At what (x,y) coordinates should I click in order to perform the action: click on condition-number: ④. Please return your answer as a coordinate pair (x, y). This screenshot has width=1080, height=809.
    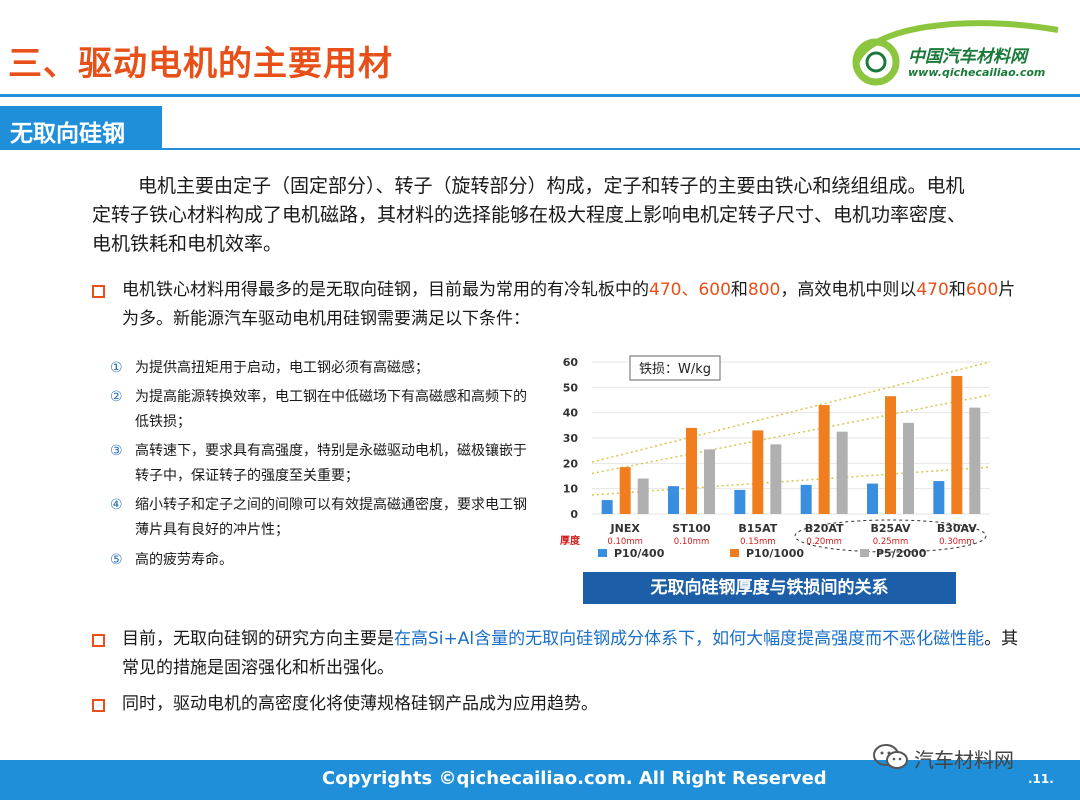
    Looking at the image, I should click on (116, 505).